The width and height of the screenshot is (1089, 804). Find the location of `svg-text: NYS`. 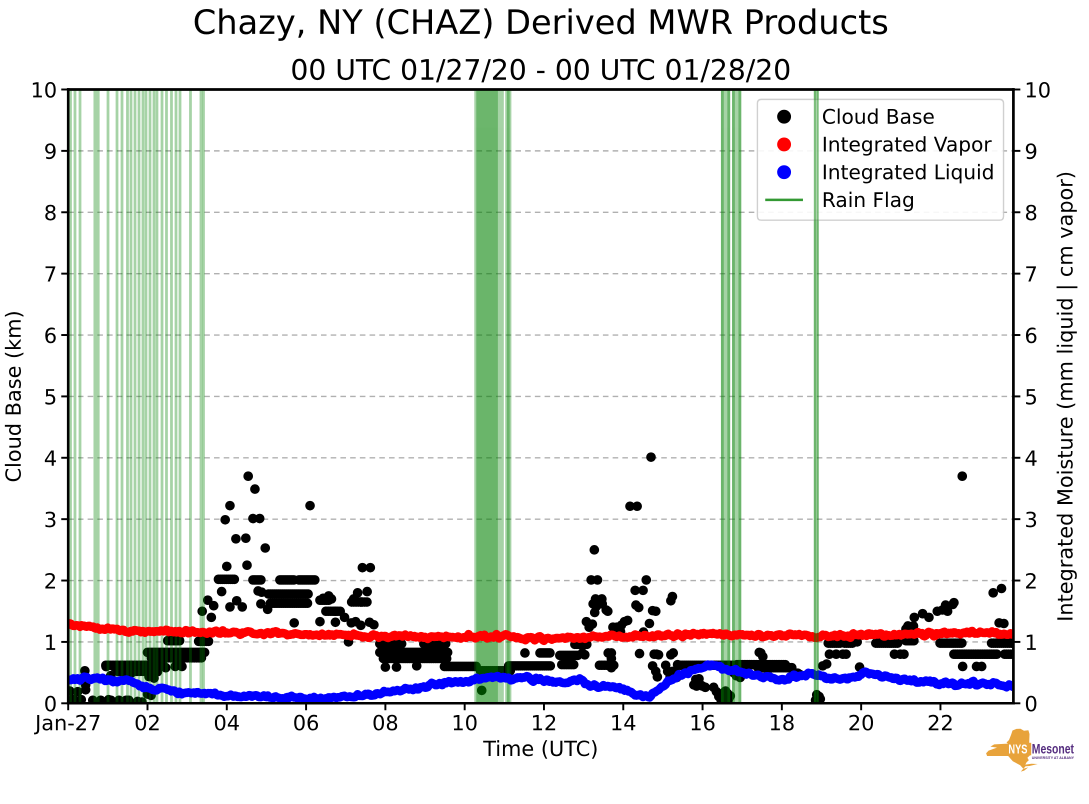

svg-text: NYS is located at coordinates (1017, 749).